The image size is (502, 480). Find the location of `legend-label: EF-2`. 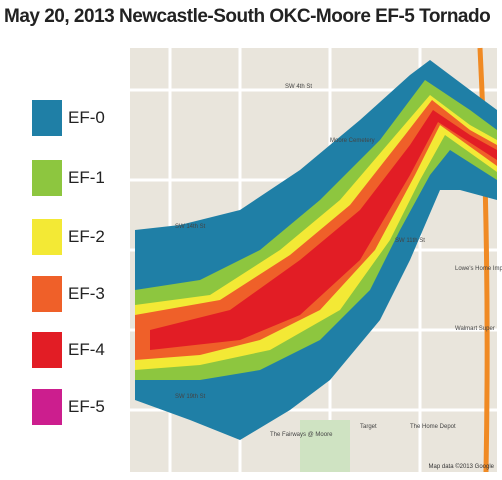

legend-label: EF-2 is located at coordinates (86, 236).